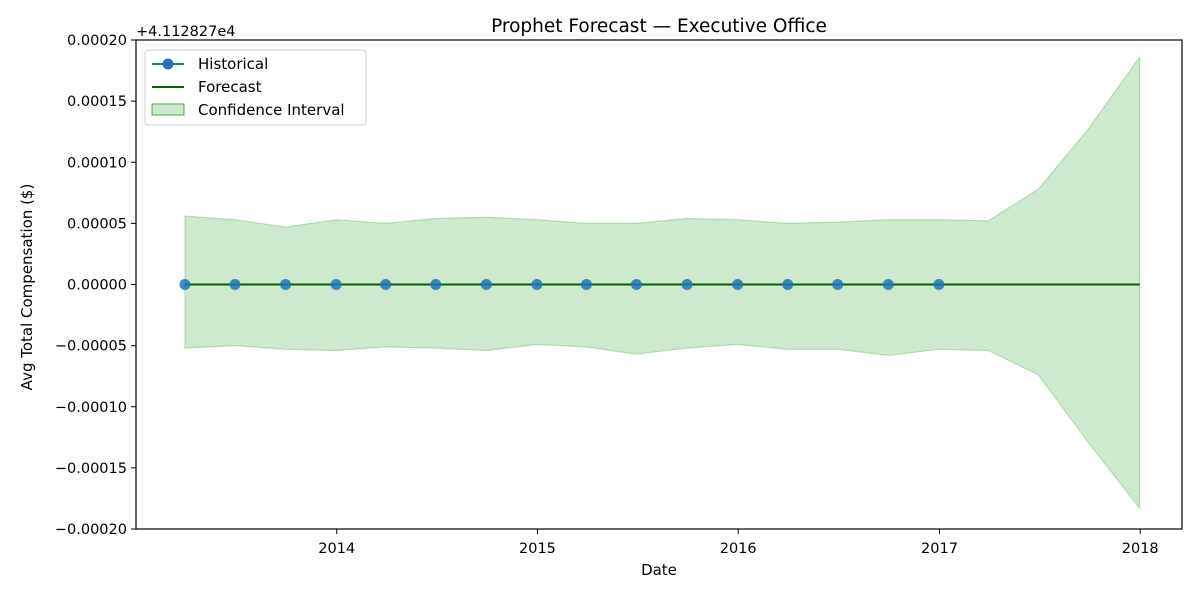 This screenshot has width=1200, height=600. What do you see at coordinates (91, 408) in the screenshot?
I see `y-tick-label: −0.00010` at bounding box center [91, 408].